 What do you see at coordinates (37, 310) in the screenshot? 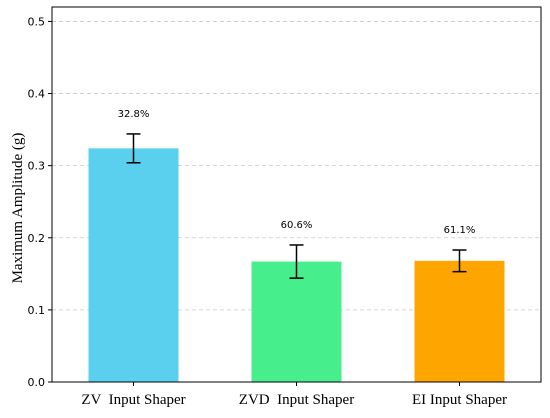
I see `y-tick-label: 0.1` at bounding box center [37, 310].